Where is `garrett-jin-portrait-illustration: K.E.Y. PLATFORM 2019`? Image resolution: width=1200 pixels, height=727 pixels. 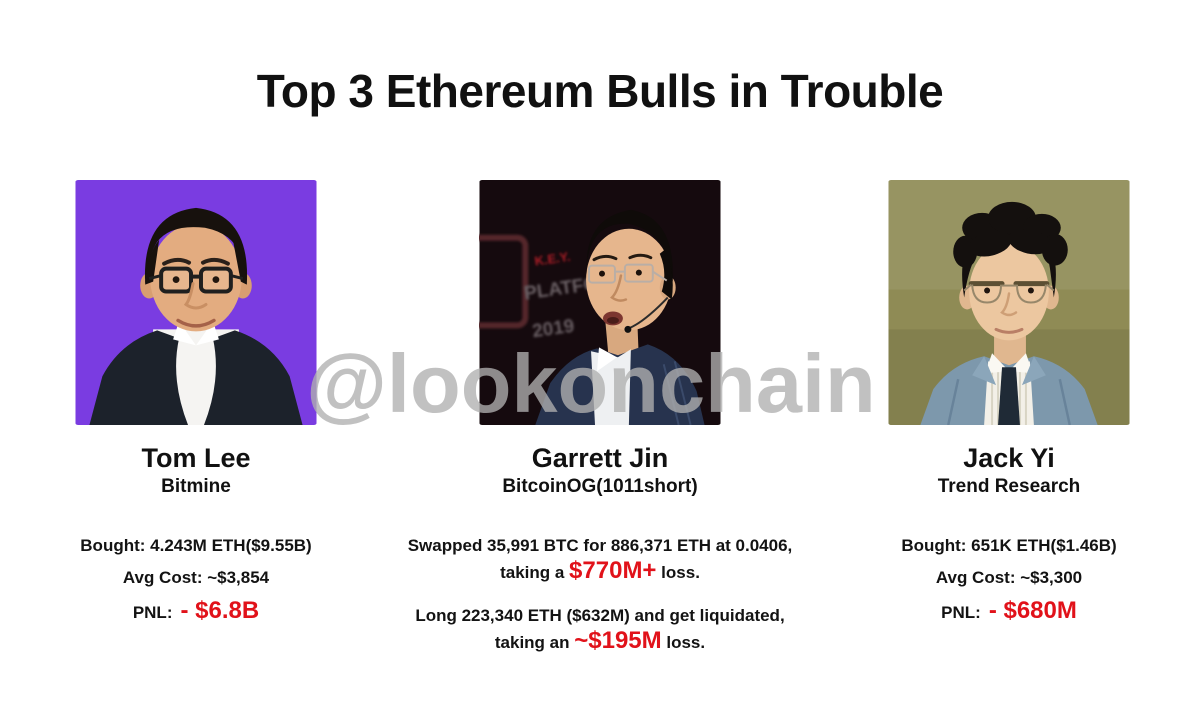
garrett-jin-portrait-illustration: K.E.Y. PLATFORM 2019 is located at coordinates (600, 302).